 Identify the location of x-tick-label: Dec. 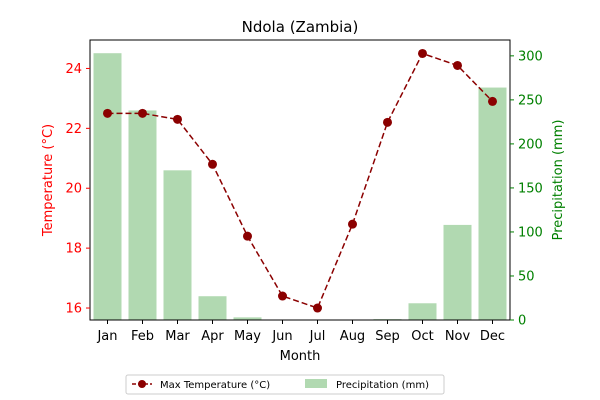
(492, 336).